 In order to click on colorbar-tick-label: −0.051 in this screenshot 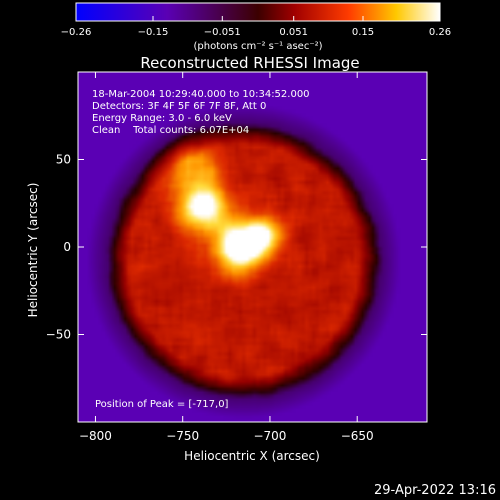, I will do `click(222, 32)`.